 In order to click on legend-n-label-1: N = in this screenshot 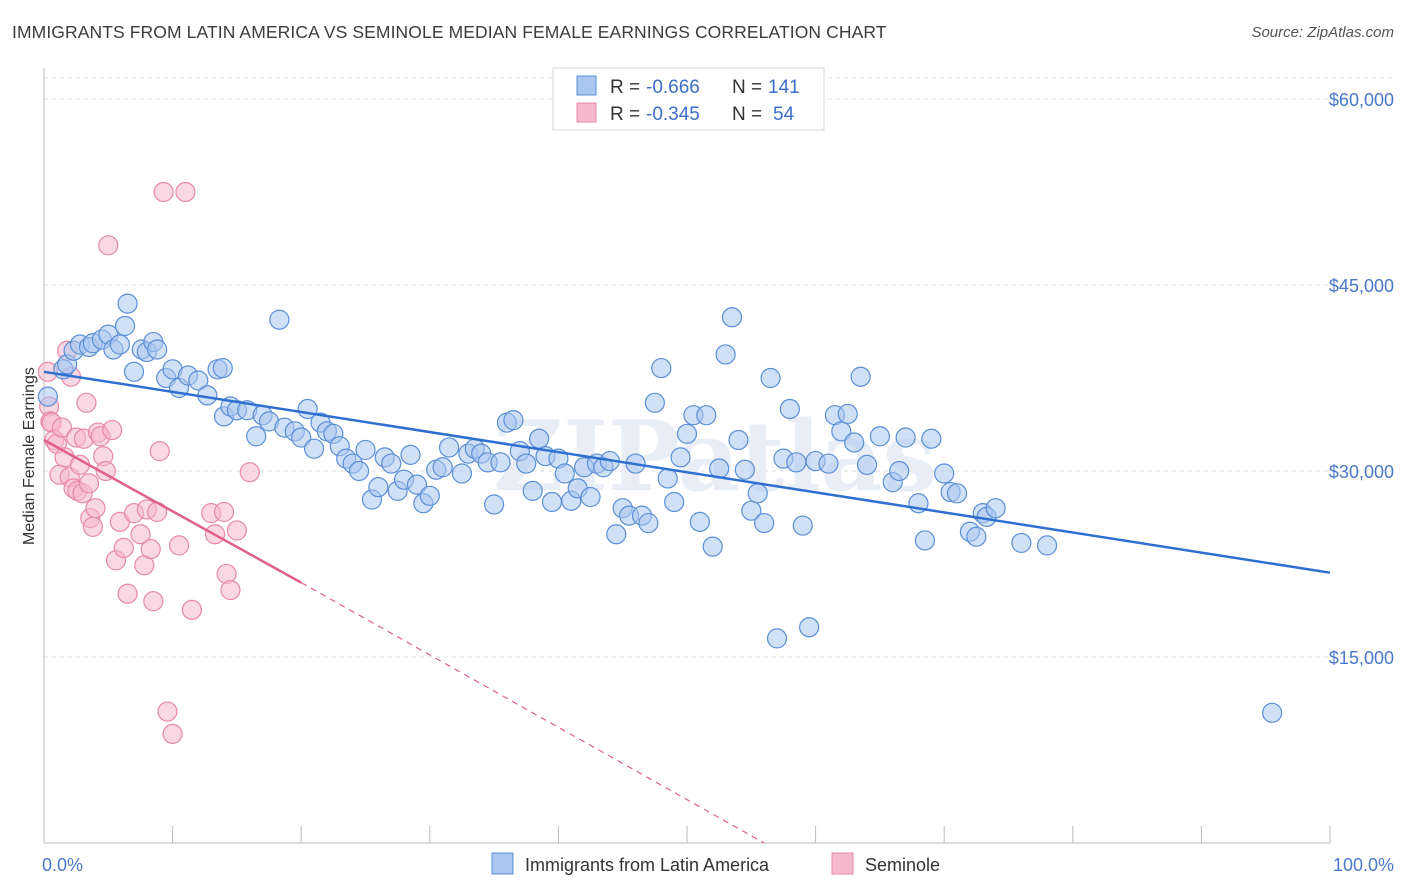, I will do `click(747, 87)`.